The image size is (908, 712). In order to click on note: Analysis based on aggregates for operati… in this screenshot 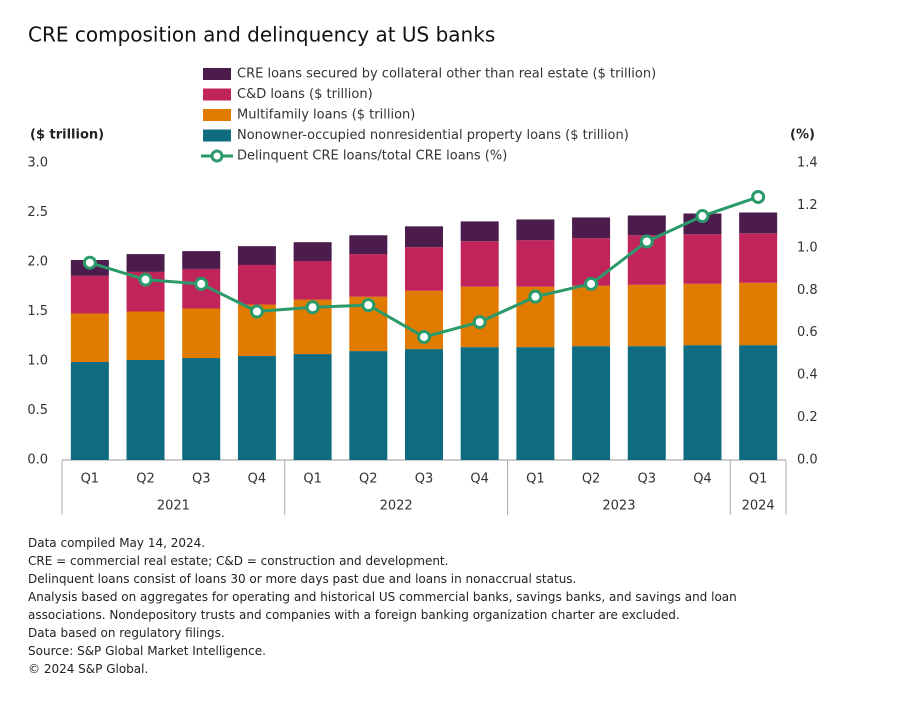, I will do `click(382, 606)`.